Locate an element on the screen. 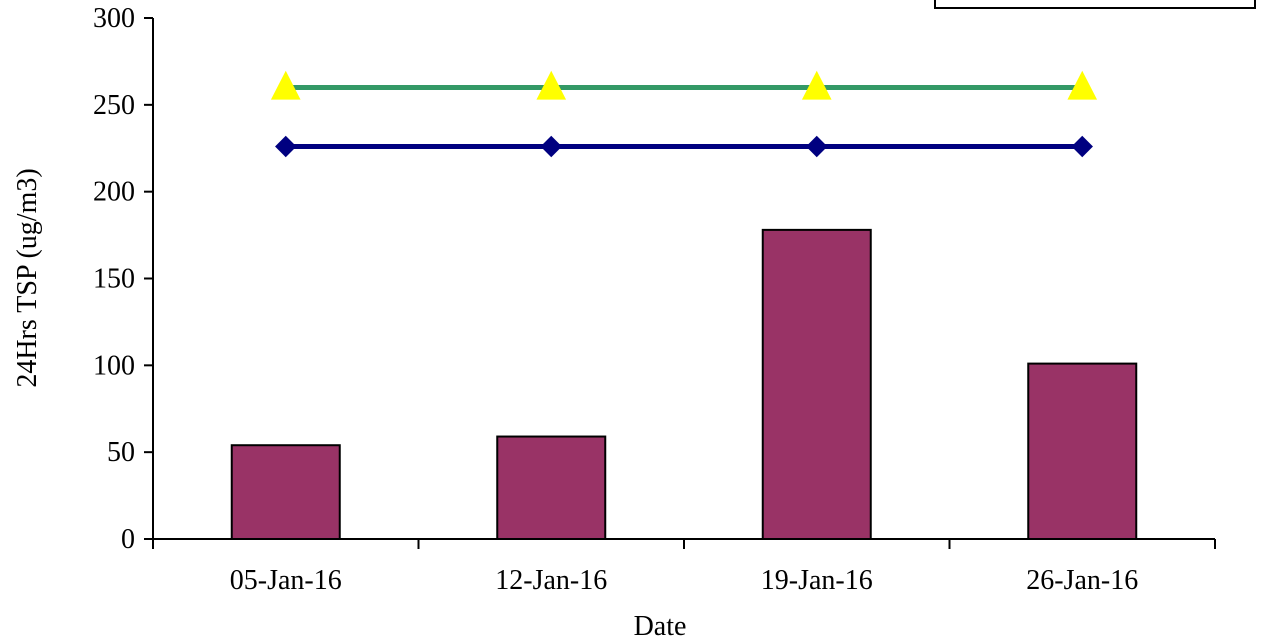 Image resolution: width=1263 pixels, height=644 pixels. line-series is located at coordinates (684, 114).